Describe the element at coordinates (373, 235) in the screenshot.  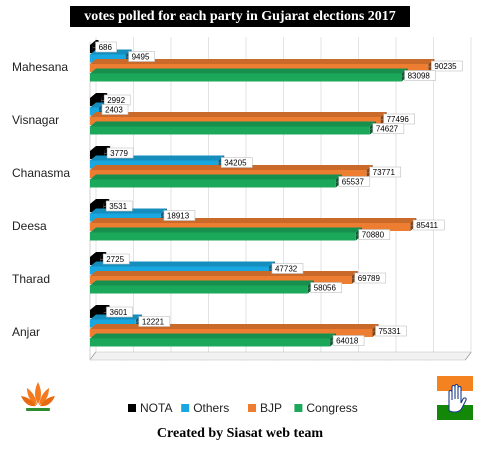
I see `data-label: 70880` at that location.